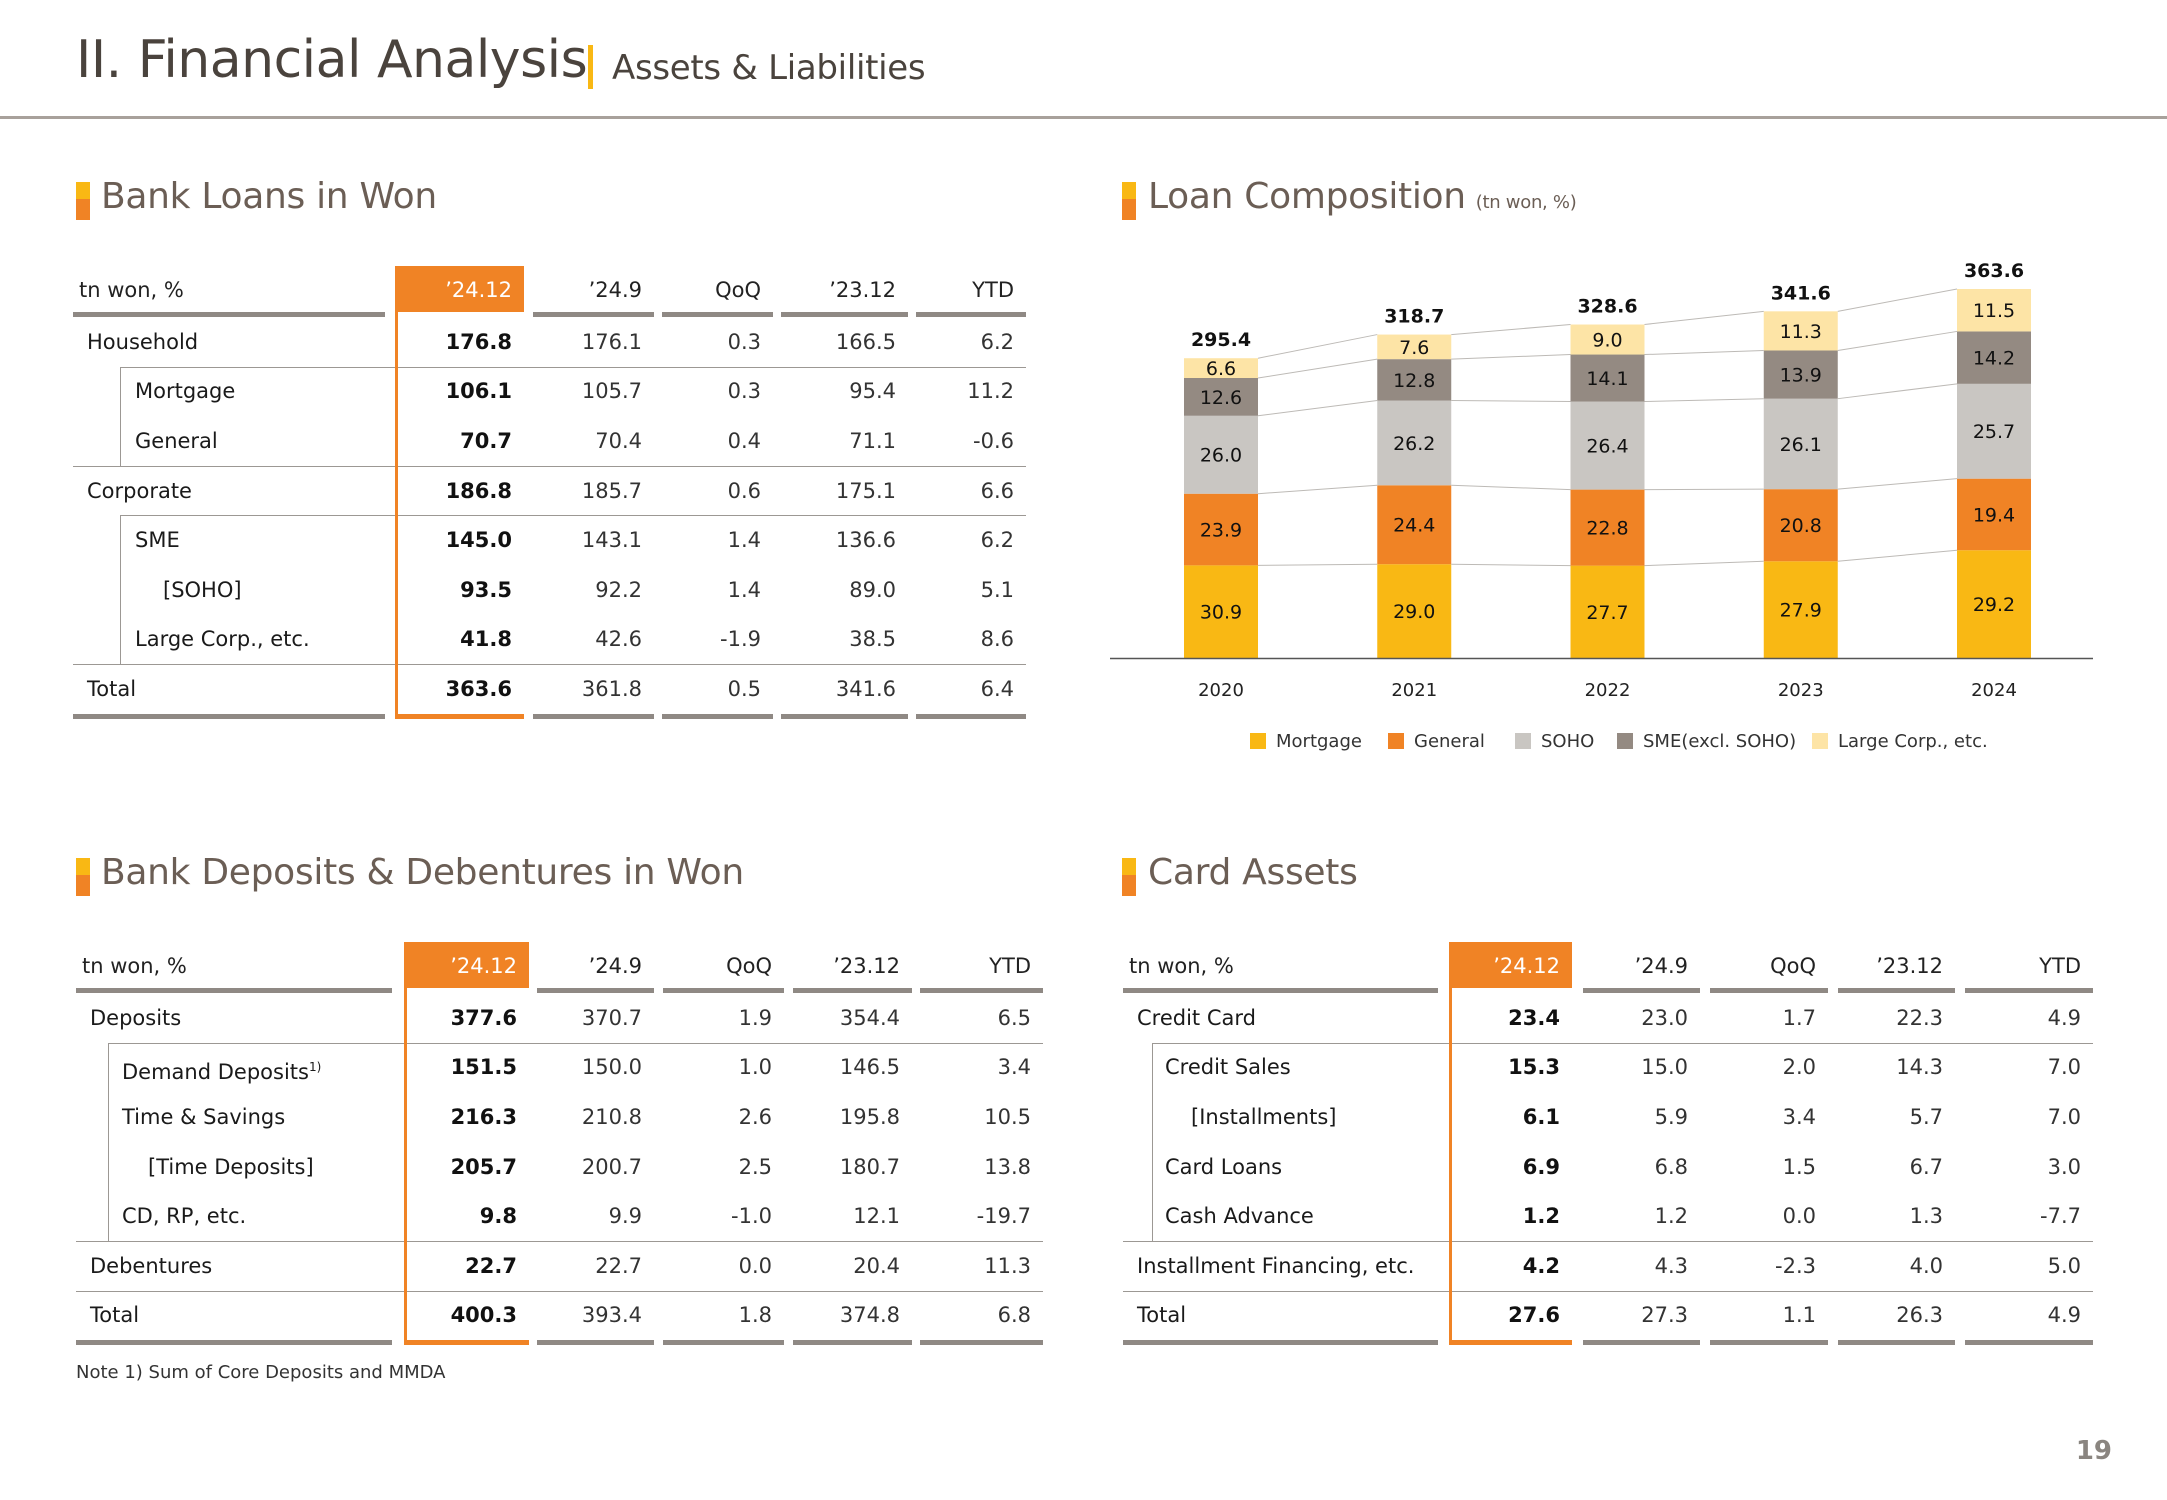 This screenshot has height=1500, width=2167. I want to click on table-cell-value: 176.8, so click(478, 341).